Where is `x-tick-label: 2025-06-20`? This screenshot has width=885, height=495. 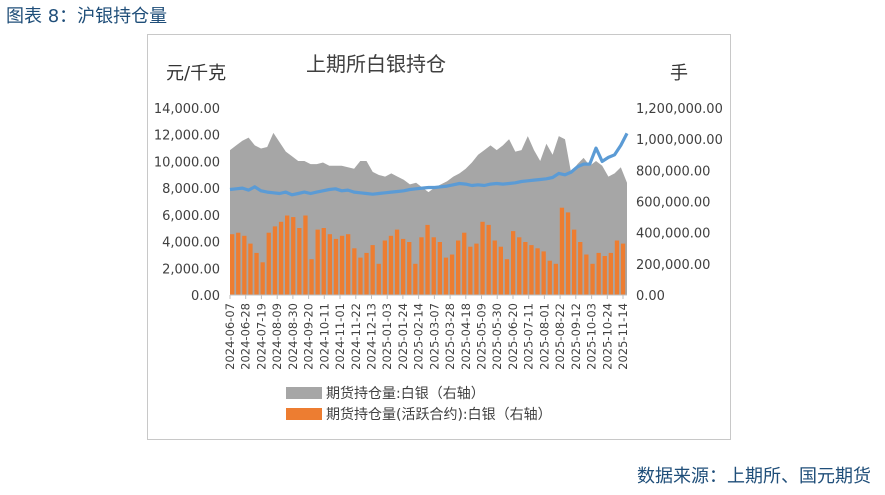 x-tick-label: 2025-06-20 is located at coordinates (513, 336).